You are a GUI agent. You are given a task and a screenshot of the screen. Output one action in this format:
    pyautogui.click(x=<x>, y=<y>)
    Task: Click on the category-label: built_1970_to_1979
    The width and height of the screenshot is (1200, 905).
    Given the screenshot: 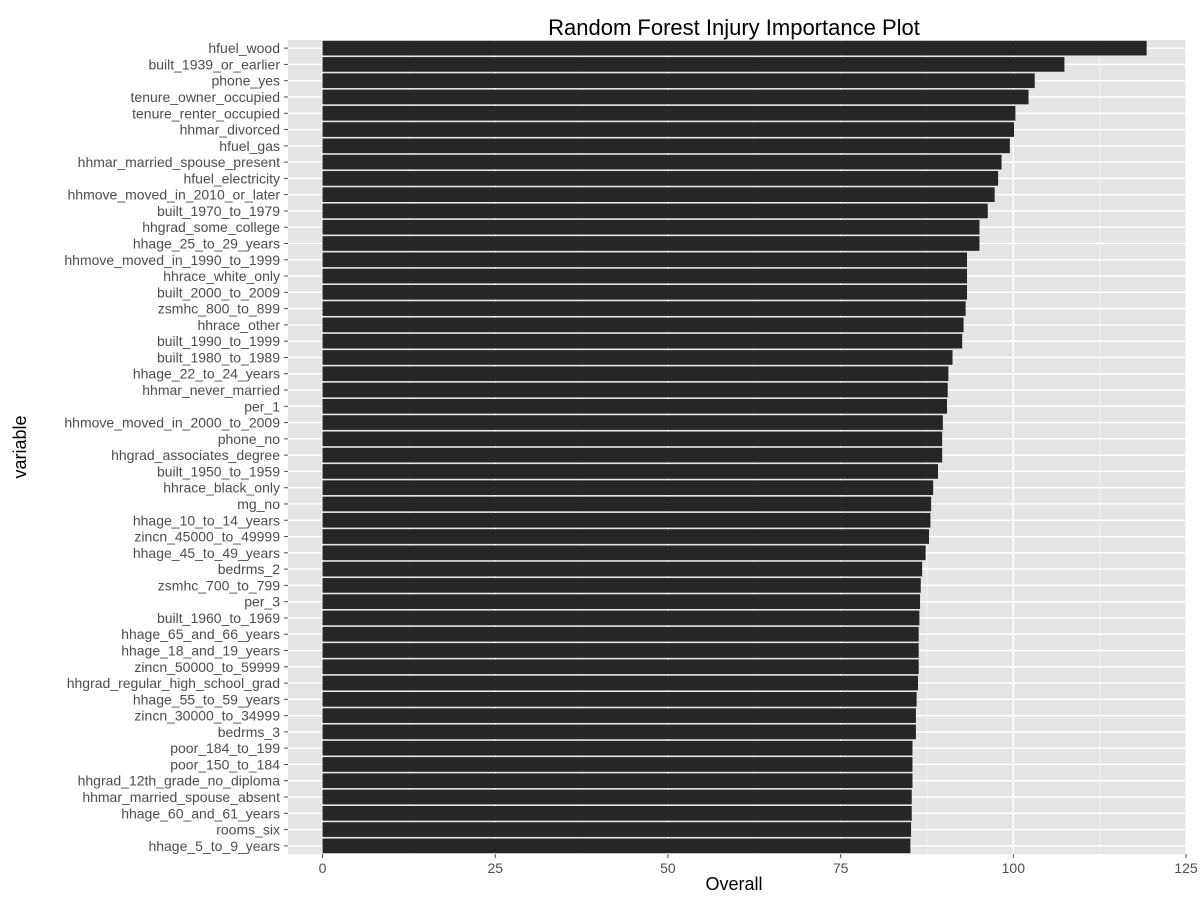 What is the action you would take?
    pyautogui.click(x=218, y=211)
    